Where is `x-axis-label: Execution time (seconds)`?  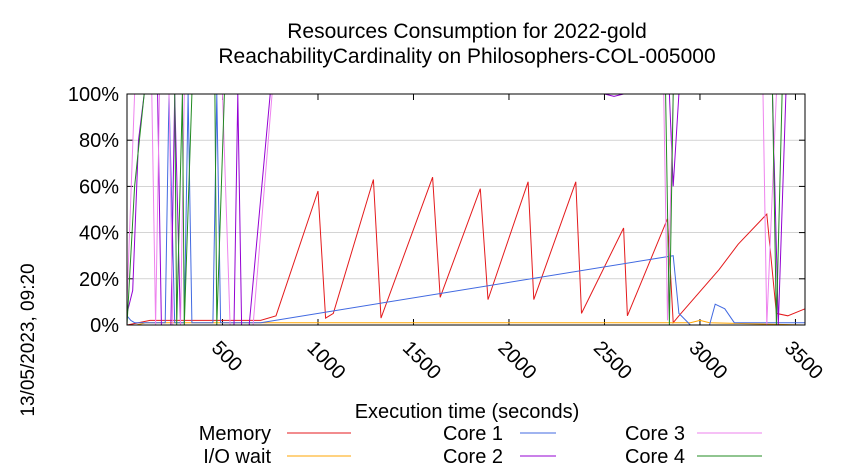 x-axis-label: Execution time (seconds) is located at coordinates (467, 412).